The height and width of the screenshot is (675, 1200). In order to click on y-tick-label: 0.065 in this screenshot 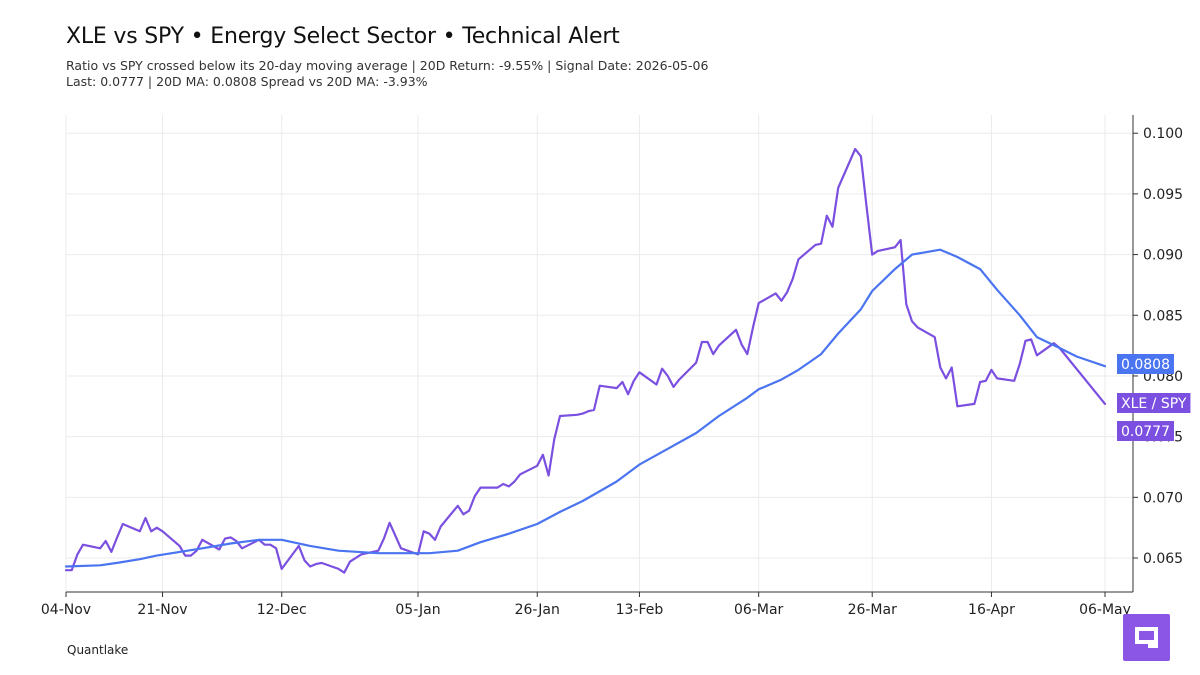, I will do `click(1163, 559)`.